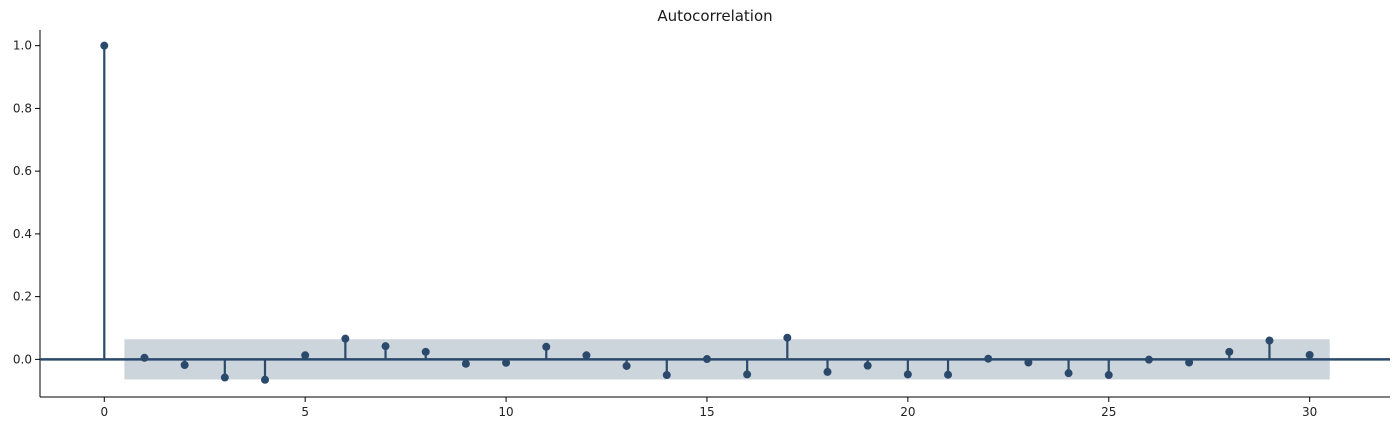  Describe the element at coordinates (1108, 412) in the screenshot. I see `x-tick-label-25: 25` at that location.